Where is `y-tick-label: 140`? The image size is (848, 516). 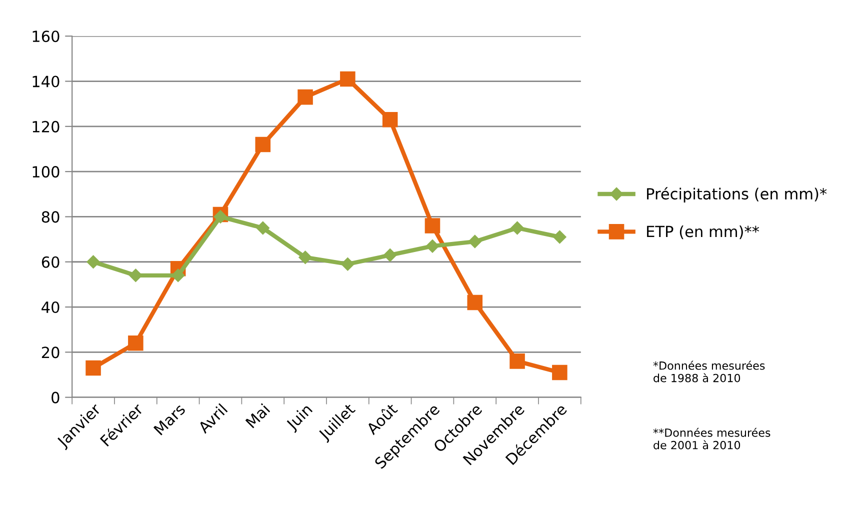
y-tick-label: 140 is located at coordinates (46, 82).